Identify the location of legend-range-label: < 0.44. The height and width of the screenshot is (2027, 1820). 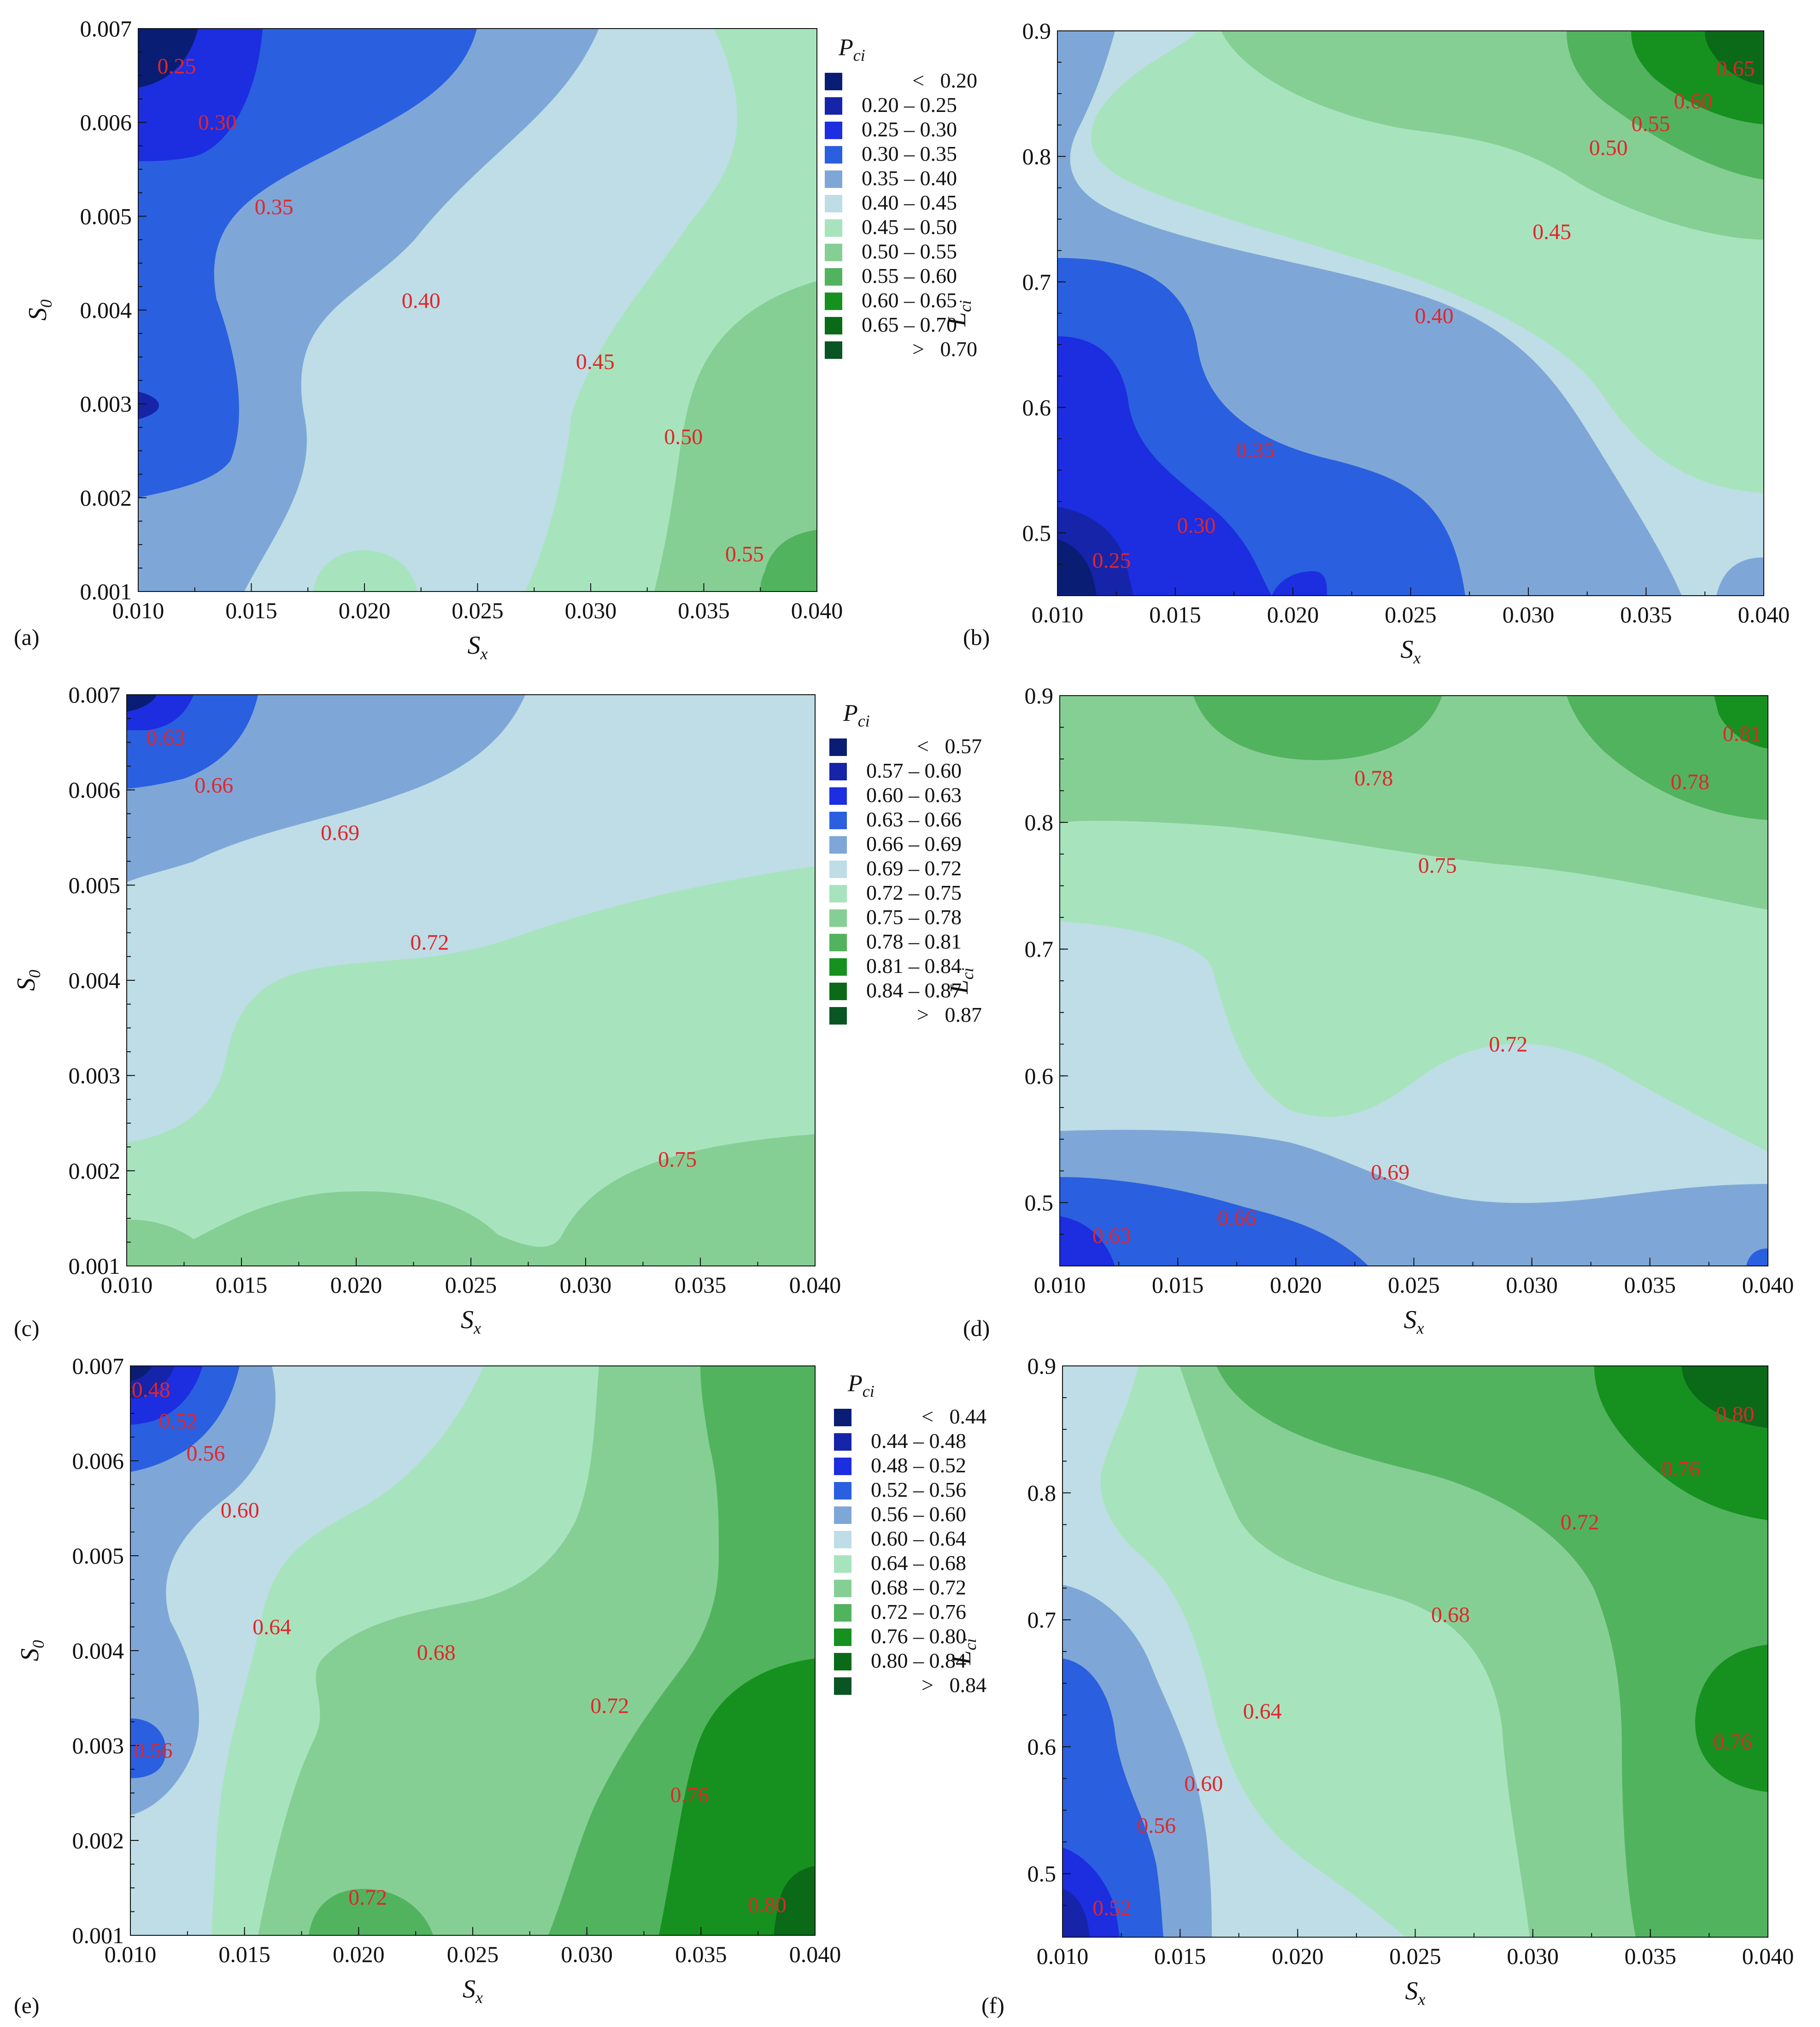
(954, 1417).